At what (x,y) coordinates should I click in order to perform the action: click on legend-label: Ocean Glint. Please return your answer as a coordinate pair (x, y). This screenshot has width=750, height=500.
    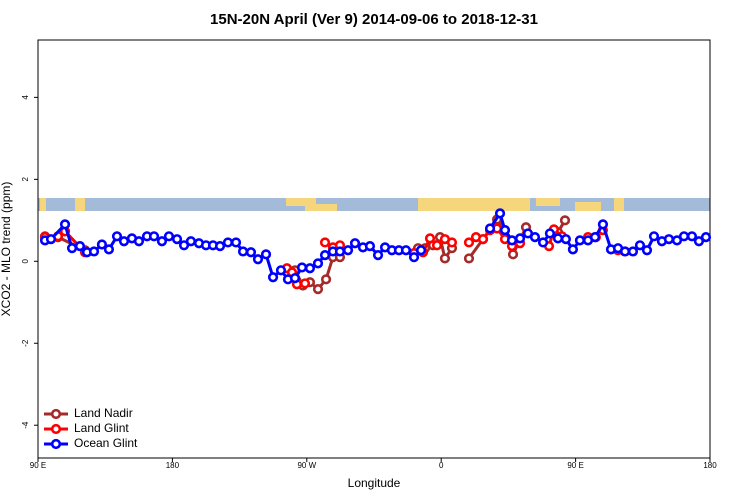
    Looking at the image, I should click on (106, 443).